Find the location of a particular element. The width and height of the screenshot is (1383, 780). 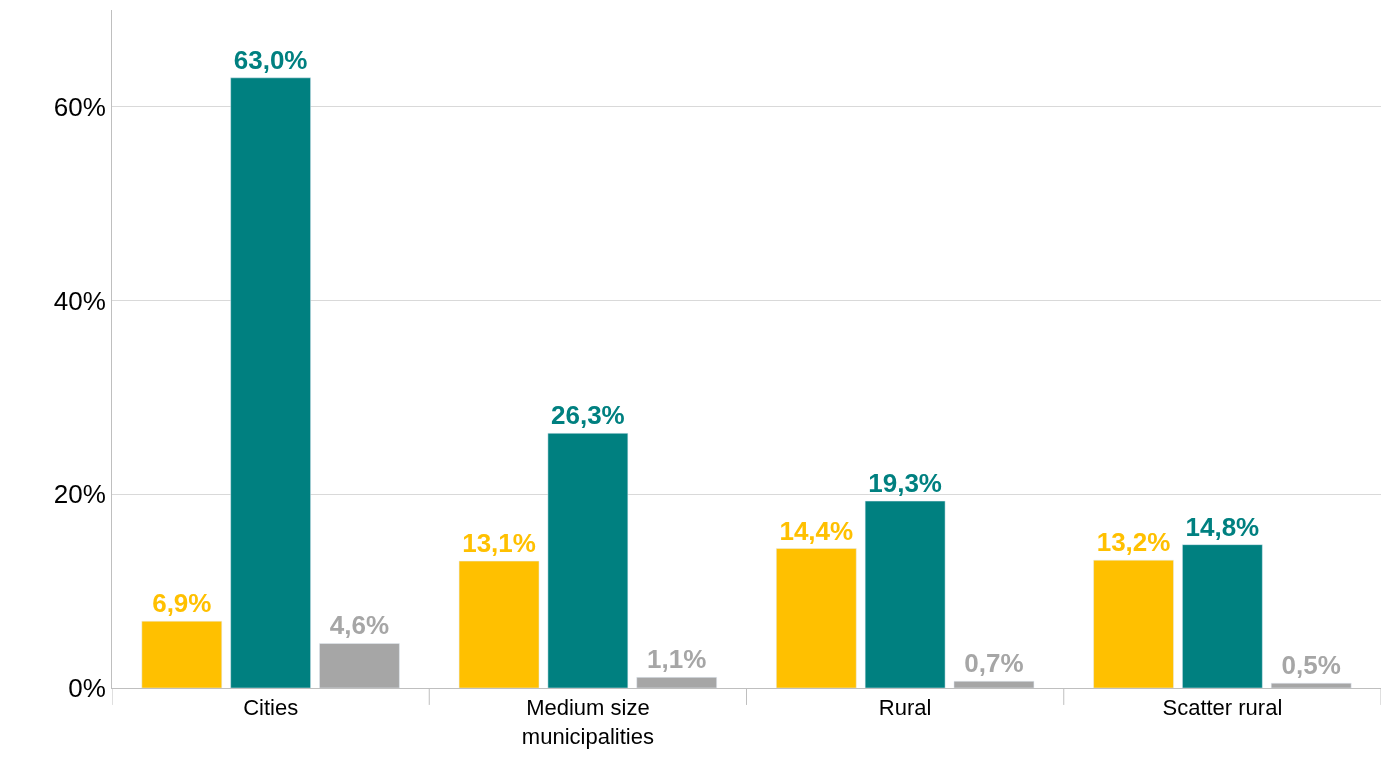

data-label: 13,1% is located at coordinates (499, 543).